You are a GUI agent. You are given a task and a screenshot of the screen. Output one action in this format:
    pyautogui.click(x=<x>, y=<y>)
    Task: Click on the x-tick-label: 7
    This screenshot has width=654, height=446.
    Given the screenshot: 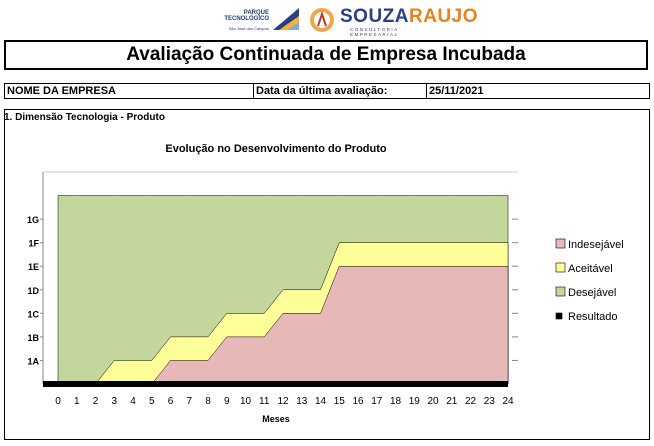 What is the action you would take?
    pyautogui.click(x=189, y=401)
    